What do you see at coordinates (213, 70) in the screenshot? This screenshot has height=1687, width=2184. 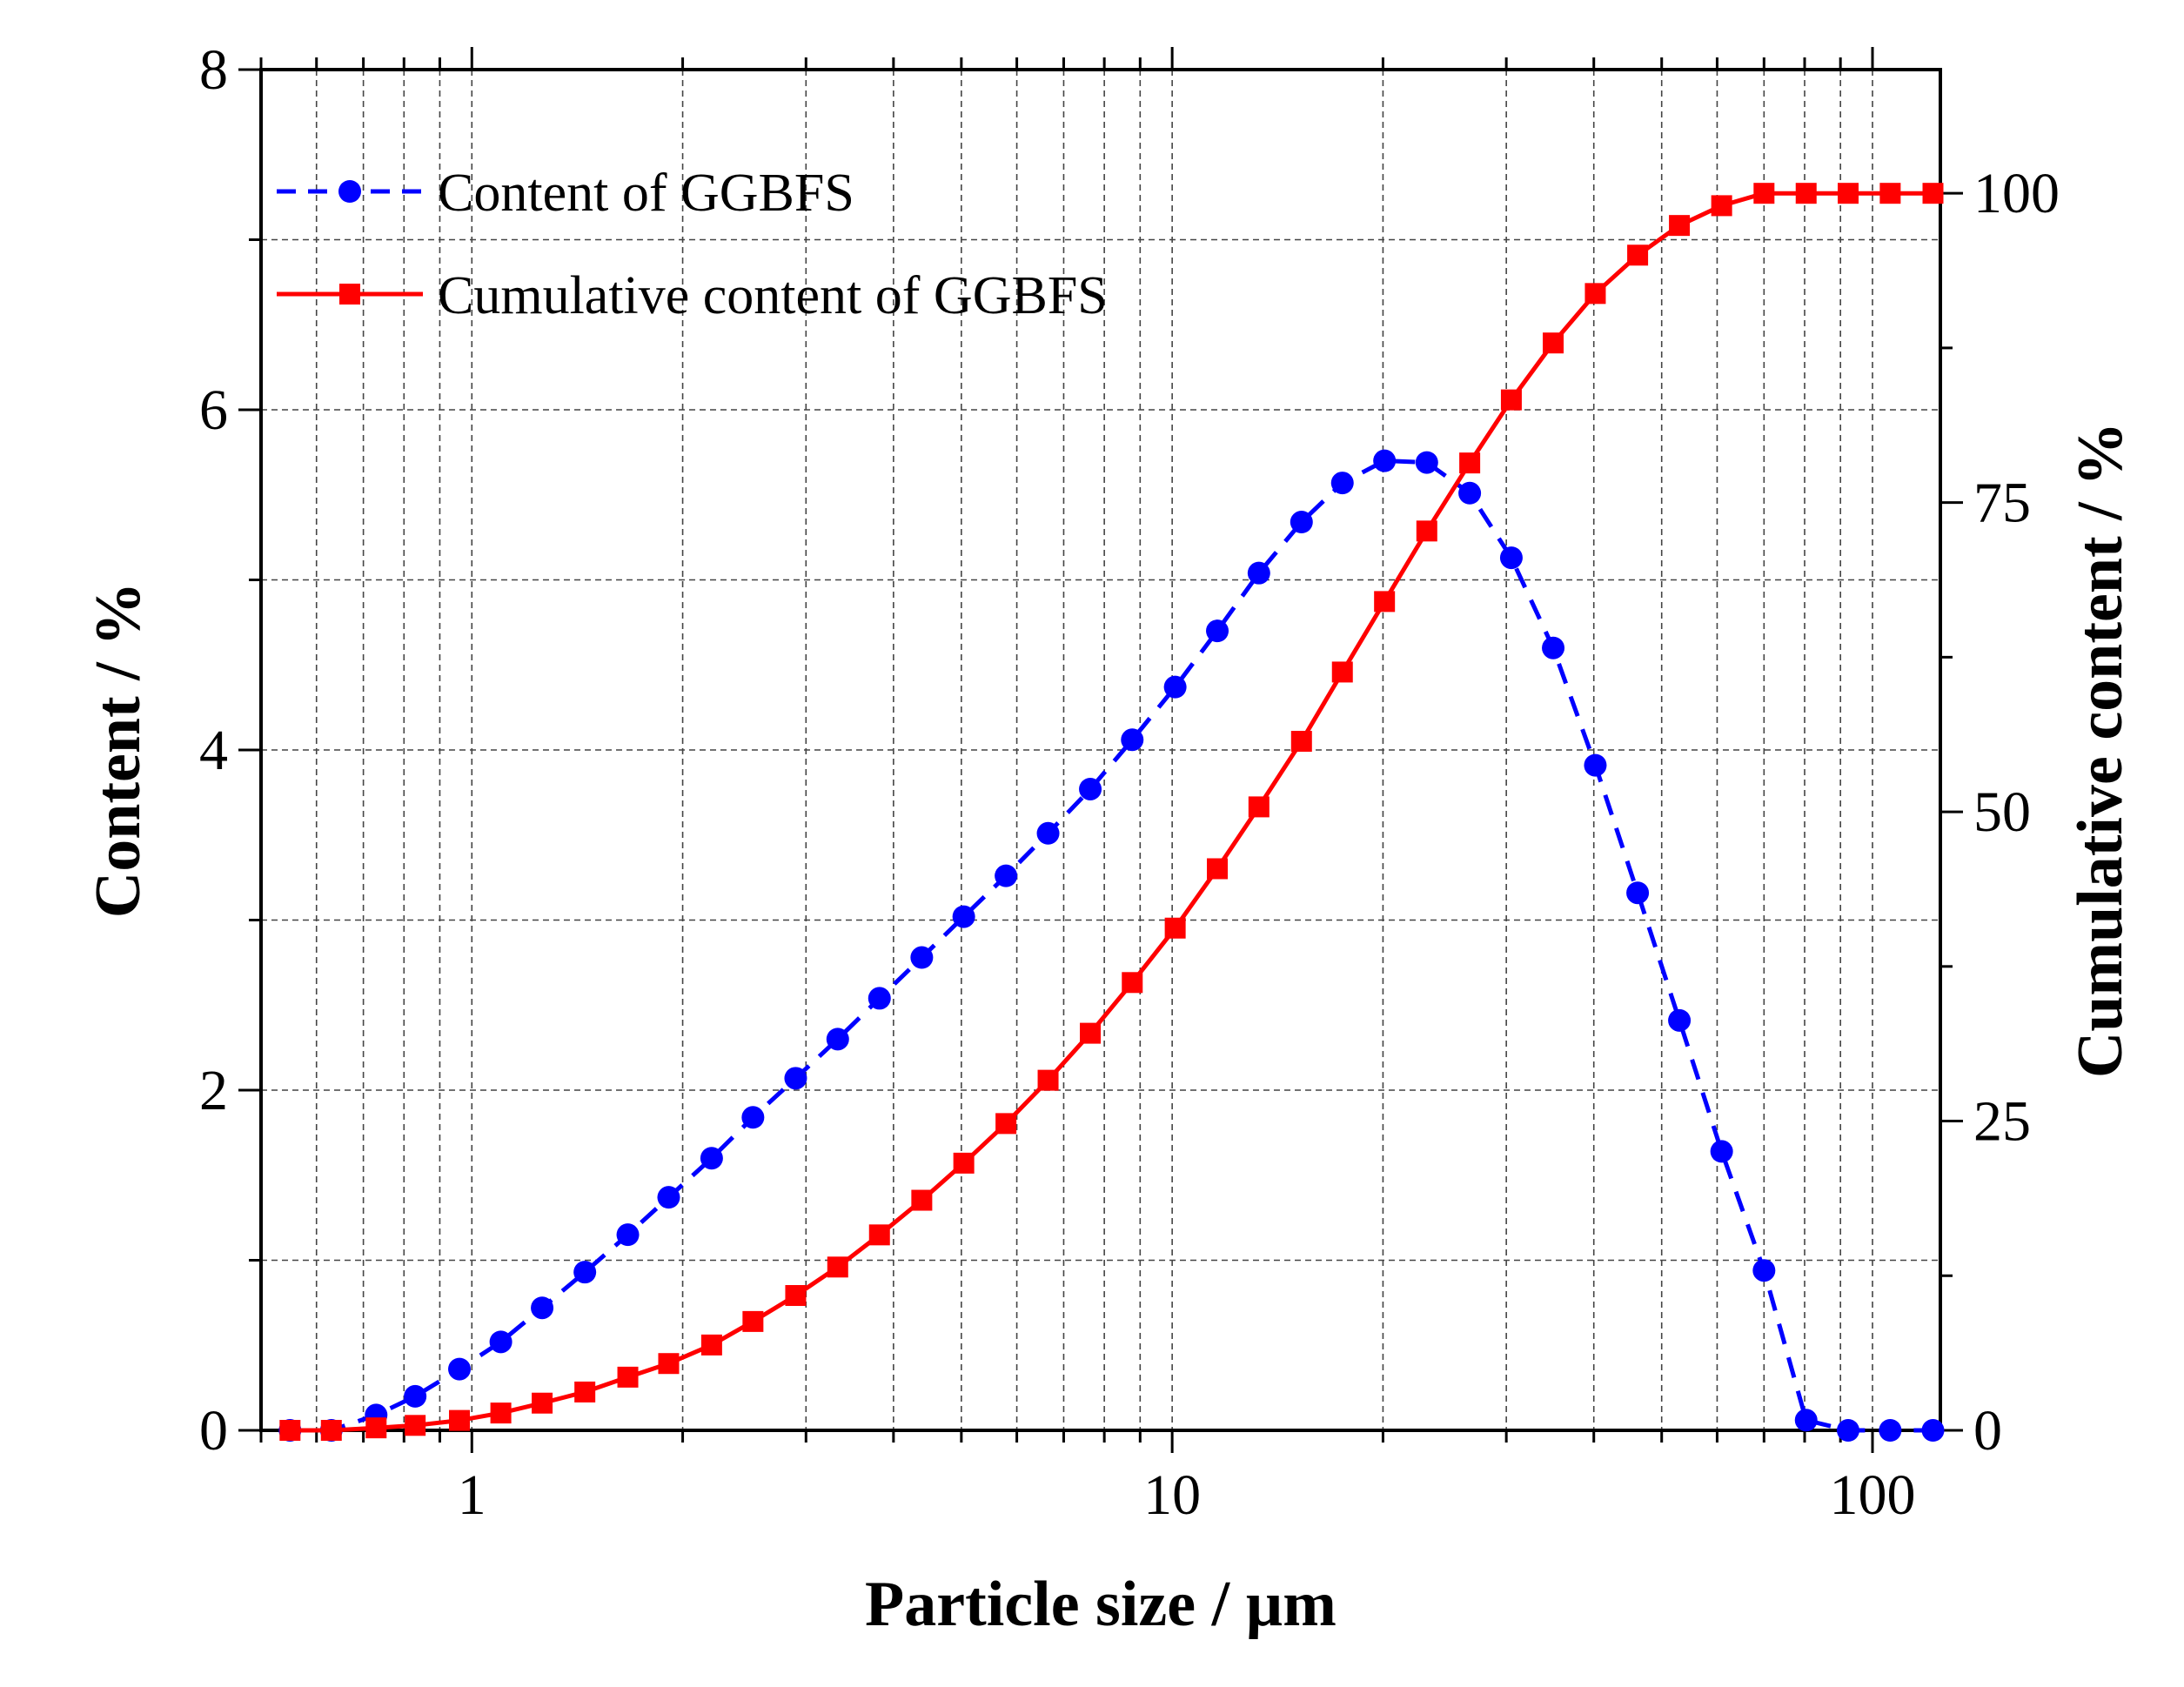 I see `y-tick-label: 8` at bounding box center [213, 70].